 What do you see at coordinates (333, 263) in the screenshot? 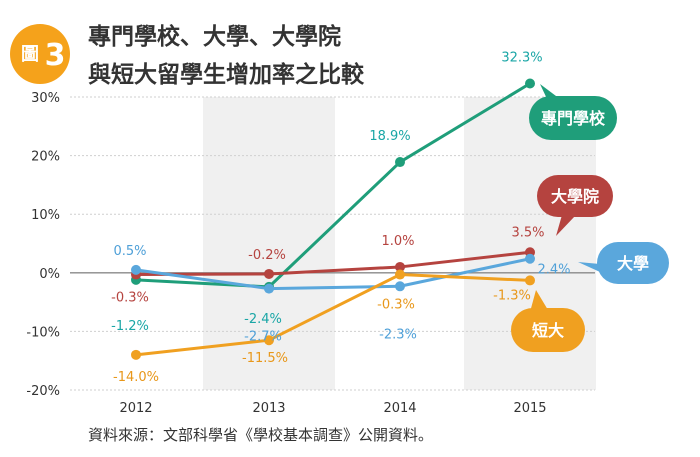
I see `series-line-大學院` at bounding box center [333, 263].